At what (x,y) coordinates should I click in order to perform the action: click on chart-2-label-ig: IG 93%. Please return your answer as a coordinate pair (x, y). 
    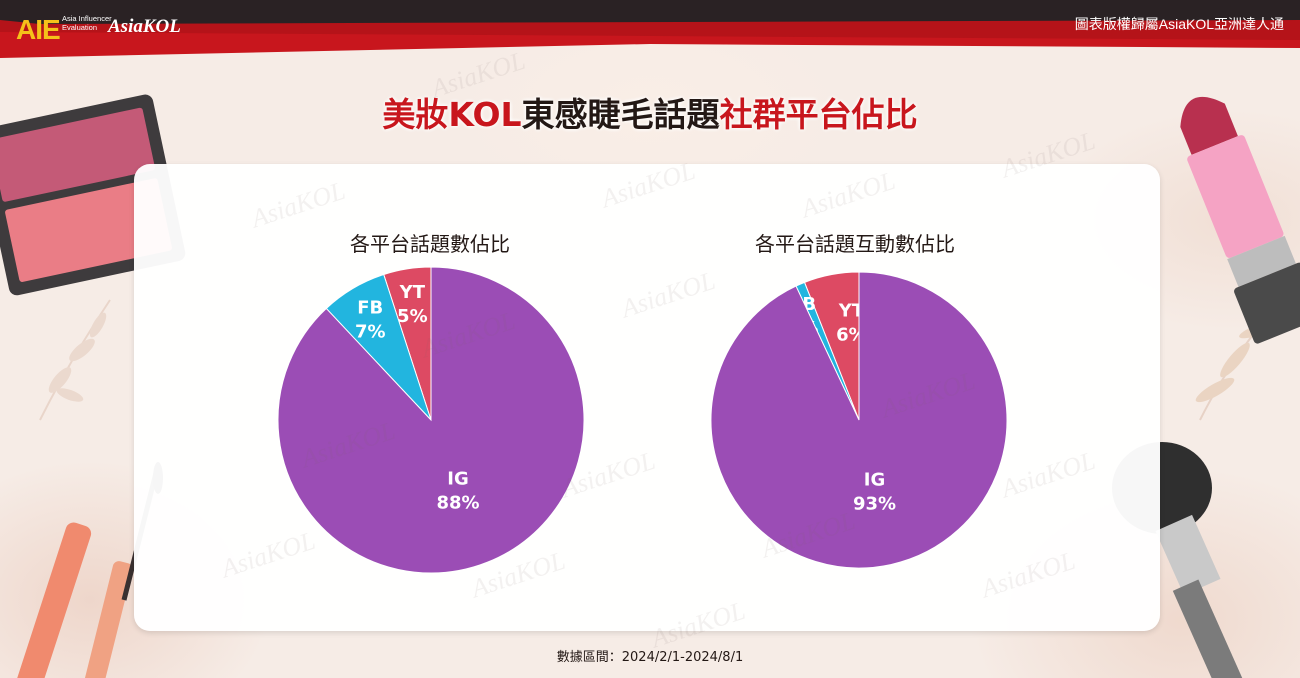
    Looking at the image, I should click on (874, 491).